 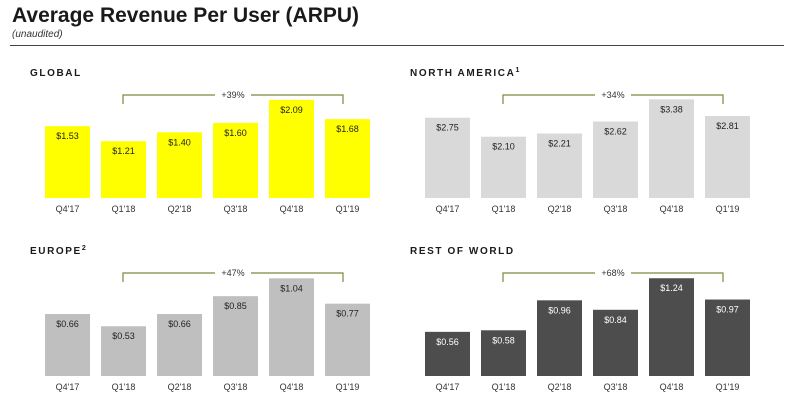 What do you see at coordinates (728, 387) in the screenshot?
I see `rest-of-world-x-label-5: Q1'19` at bounding box center [728, 387].